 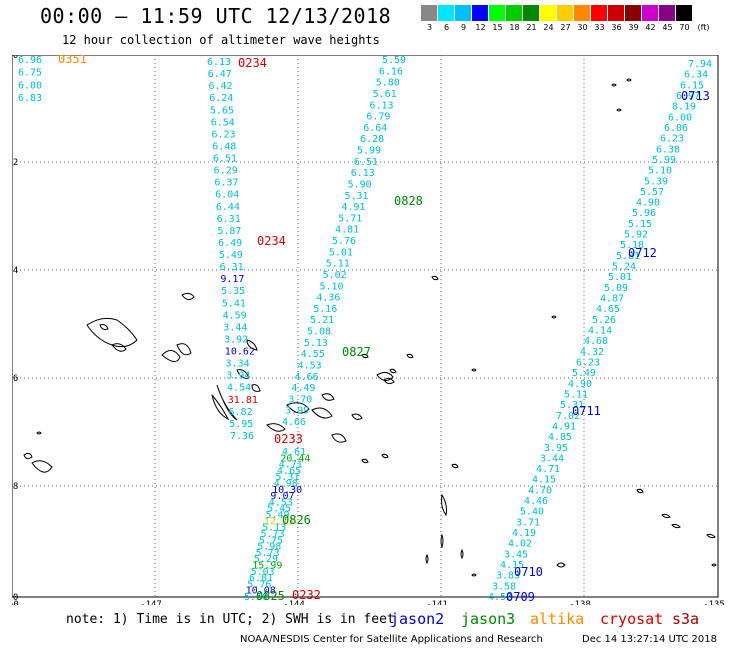 I want to click on scale-label: 36, so click(x=616, y=27).